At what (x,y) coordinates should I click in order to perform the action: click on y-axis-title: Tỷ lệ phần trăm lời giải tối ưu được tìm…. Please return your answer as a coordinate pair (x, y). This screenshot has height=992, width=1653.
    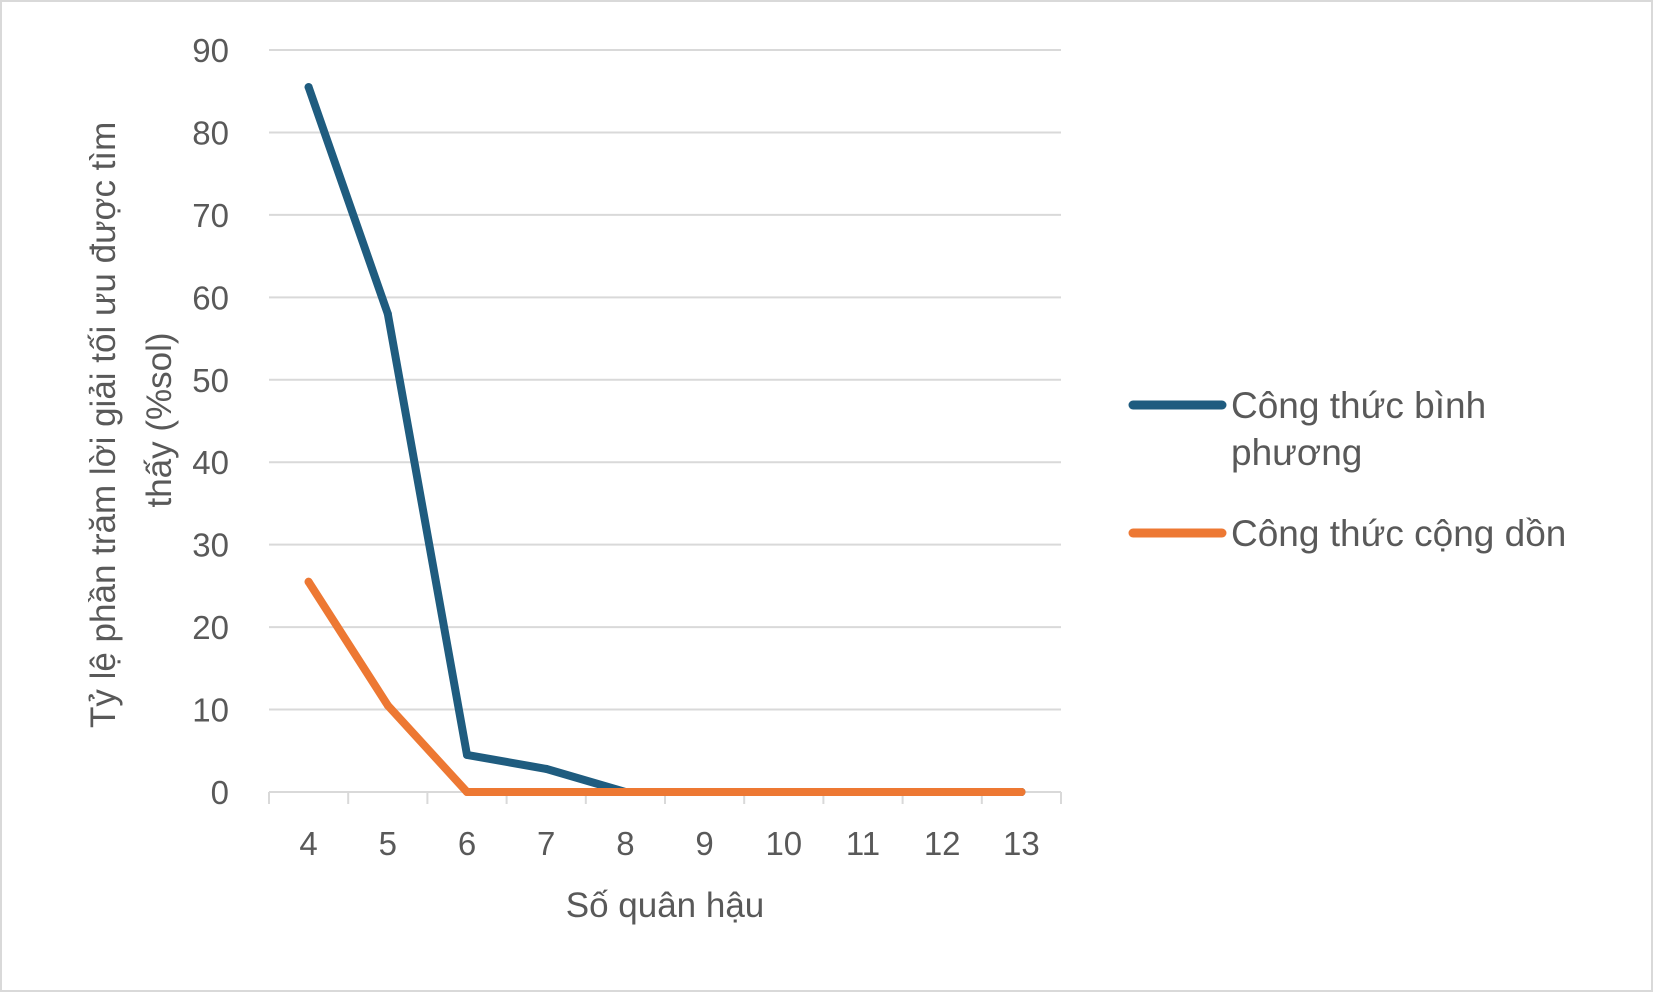
    Looking at the image, I should click on (131, 420).